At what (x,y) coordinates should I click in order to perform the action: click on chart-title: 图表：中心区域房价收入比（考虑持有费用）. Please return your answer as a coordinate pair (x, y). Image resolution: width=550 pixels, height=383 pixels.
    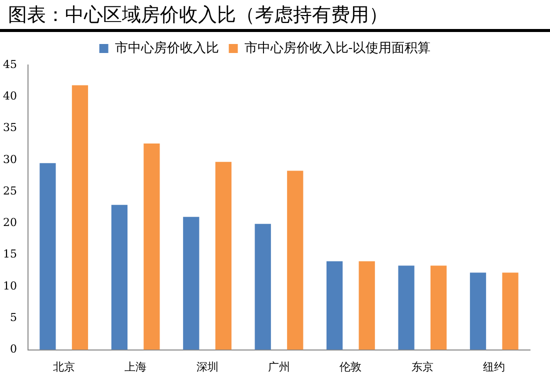
    Looking at the image, I should click on (275, 16).